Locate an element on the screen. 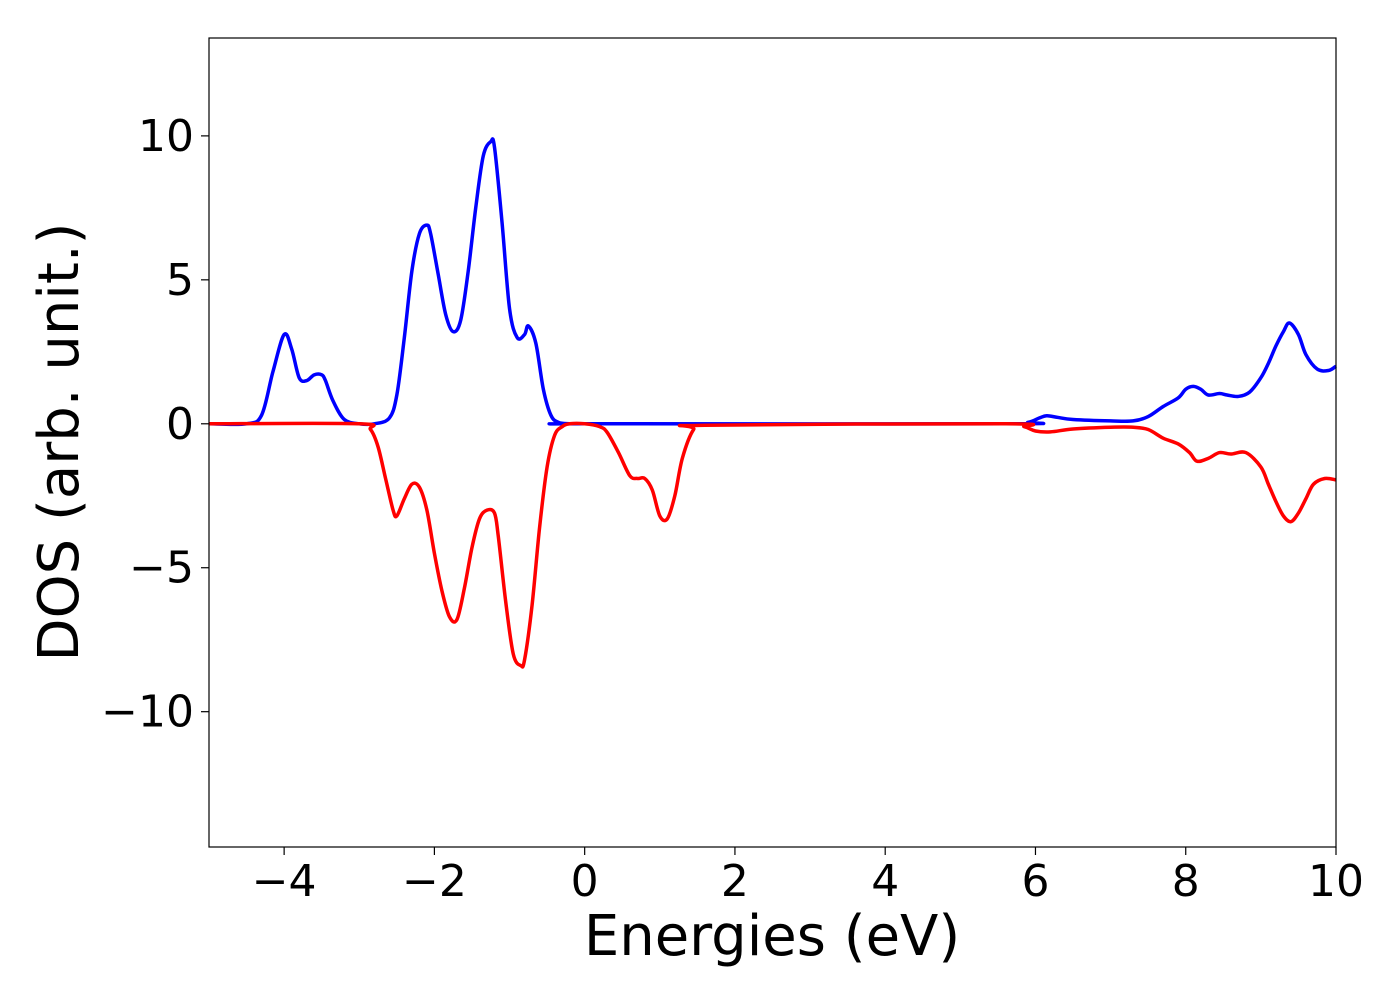 The width and height of the screenshot is (1400, 1000). x-axis-ticks: −4 −2 0 2 4 6 8 10 is located at coordinates (808, 877).